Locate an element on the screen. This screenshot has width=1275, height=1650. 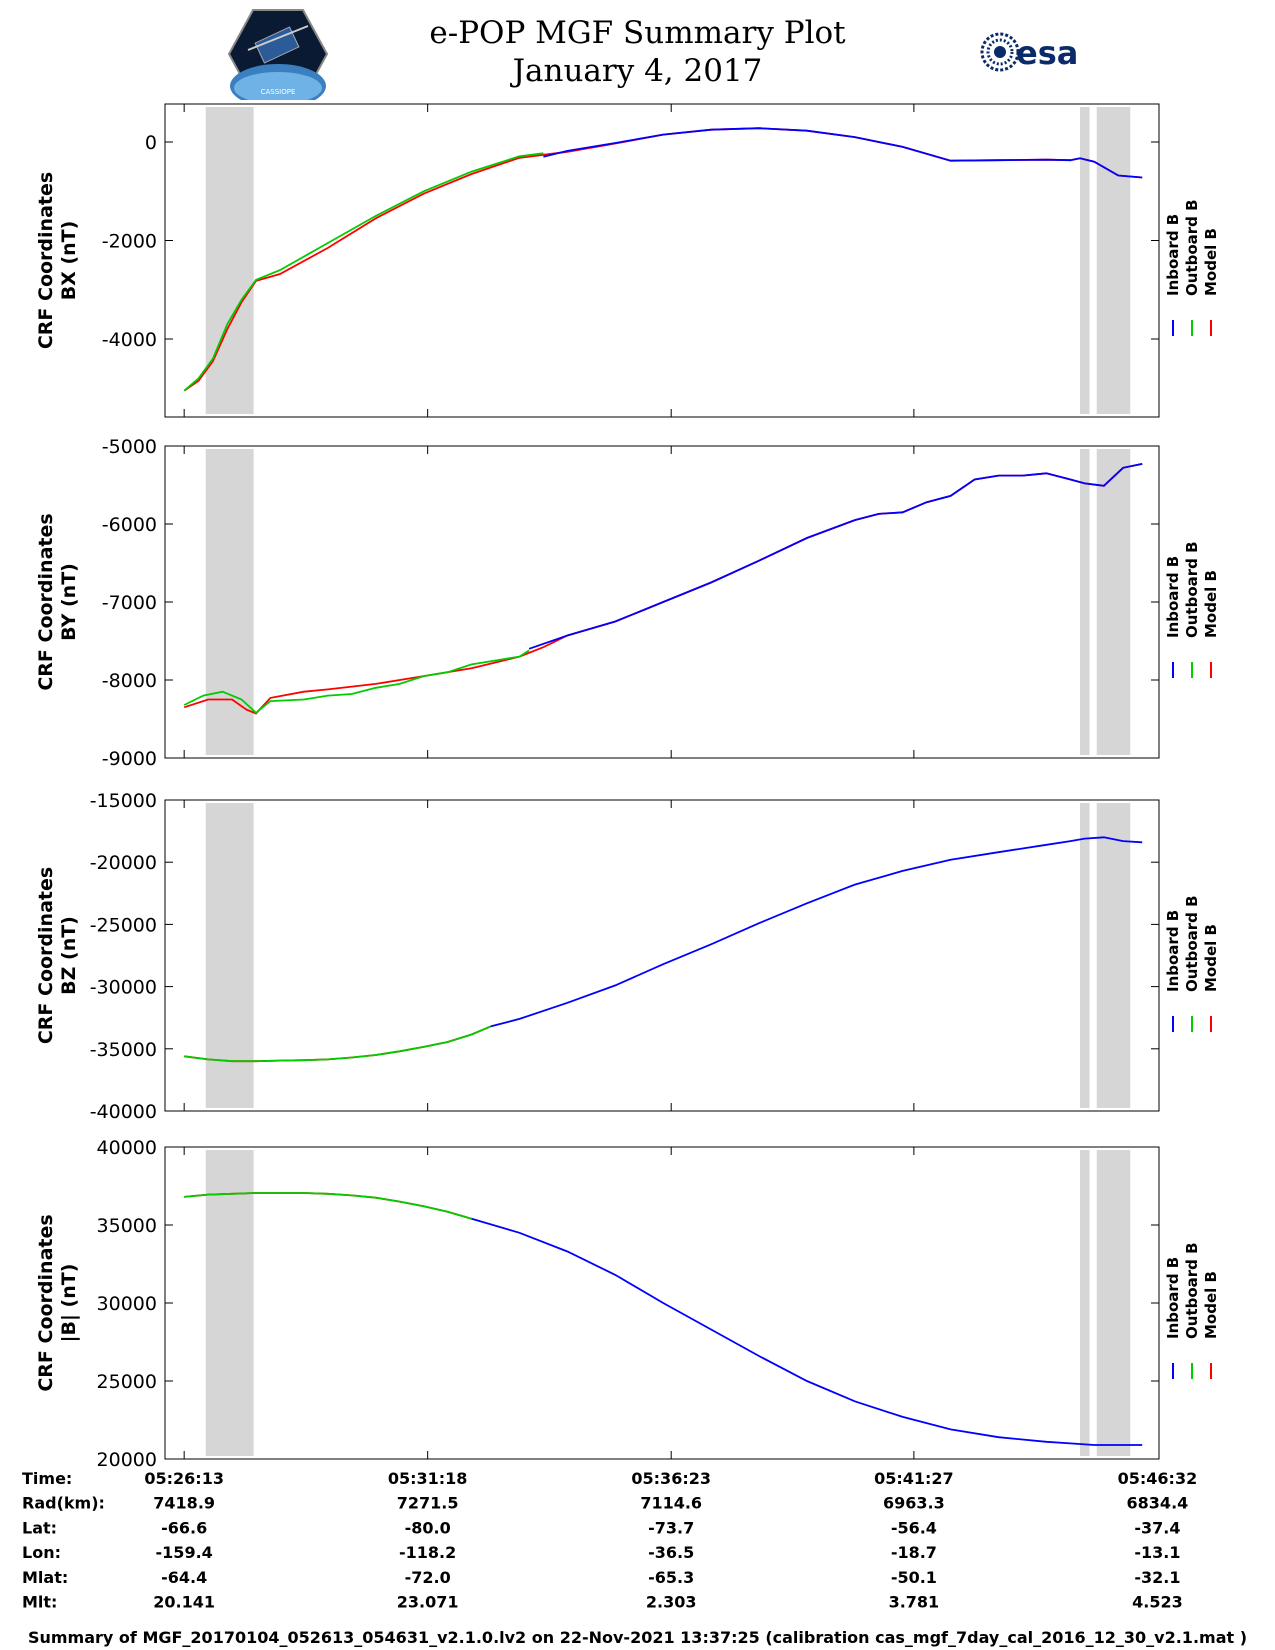
table-cell: -80.0 is located at coordinates (428, 1527).